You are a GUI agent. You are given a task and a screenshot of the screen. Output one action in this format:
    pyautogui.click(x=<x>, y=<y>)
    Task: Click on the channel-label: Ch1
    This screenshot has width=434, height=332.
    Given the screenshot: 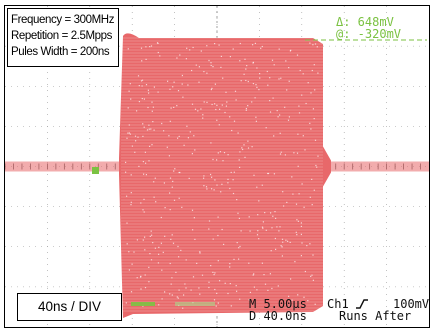 What is the action you would take?
    pyautogui.click(x=338, y=304)
    